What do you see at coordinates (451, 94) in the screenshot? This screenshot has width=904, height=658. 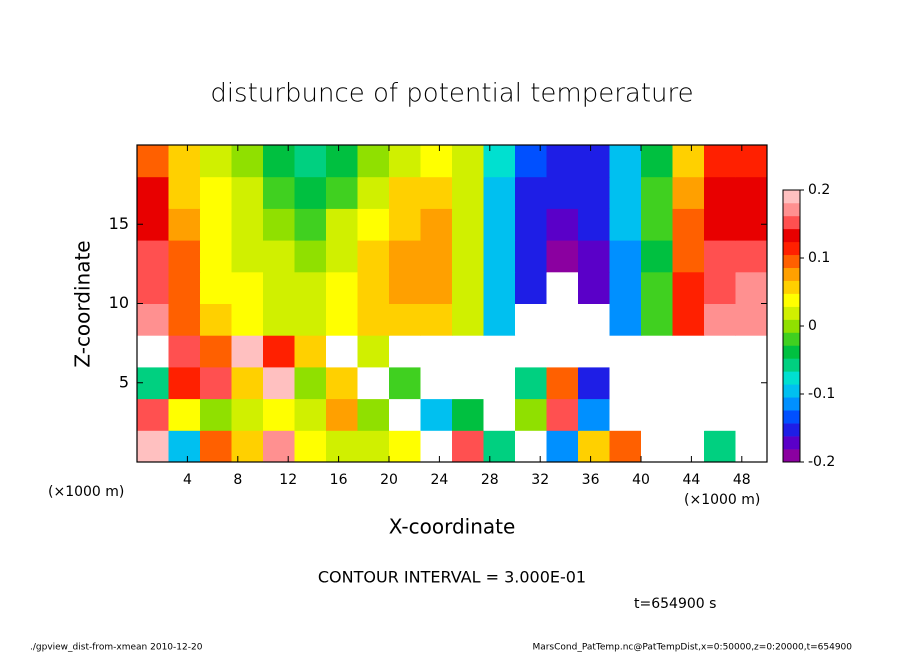 I see `chart-title: disturbunce of potential temperature` at bounding box center [451, 94].